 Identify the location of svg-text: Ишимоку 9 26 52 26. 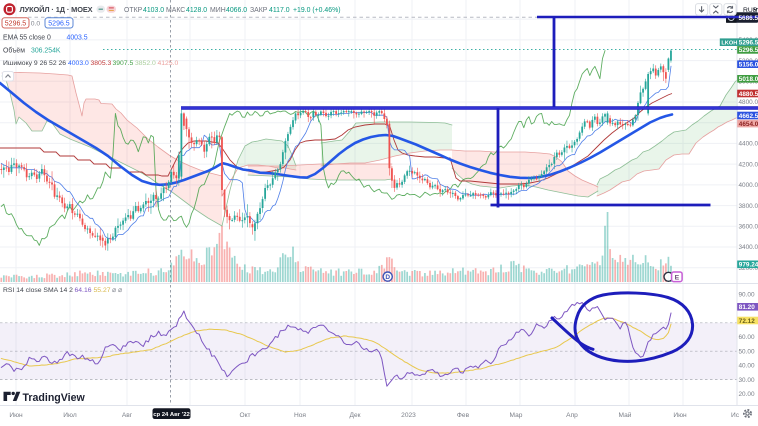
(34, 63).